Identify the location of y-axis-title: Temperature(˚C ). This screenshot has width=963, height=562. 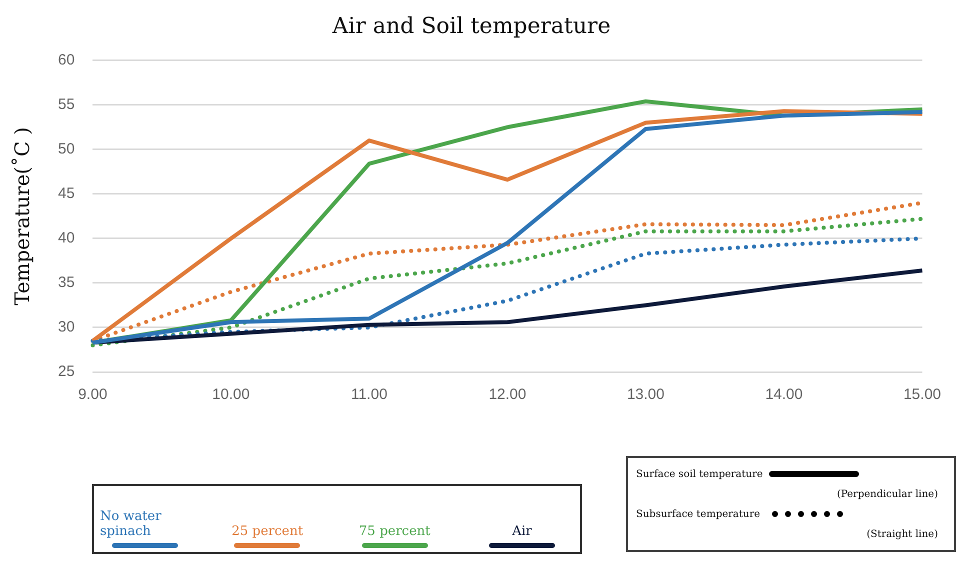
(22, 216).